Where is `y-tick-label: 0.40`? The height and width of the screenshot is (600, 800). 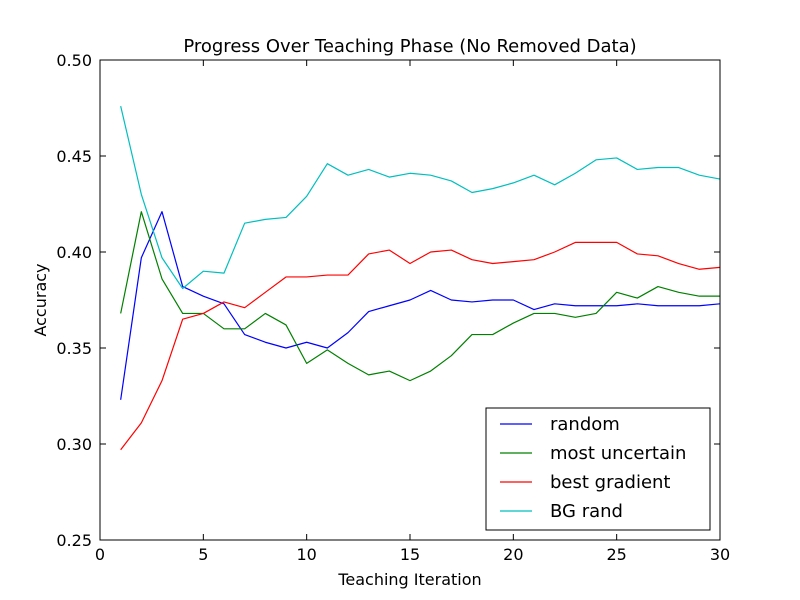 y-tick-label: 0.40 is located at coordinates (74, 252).